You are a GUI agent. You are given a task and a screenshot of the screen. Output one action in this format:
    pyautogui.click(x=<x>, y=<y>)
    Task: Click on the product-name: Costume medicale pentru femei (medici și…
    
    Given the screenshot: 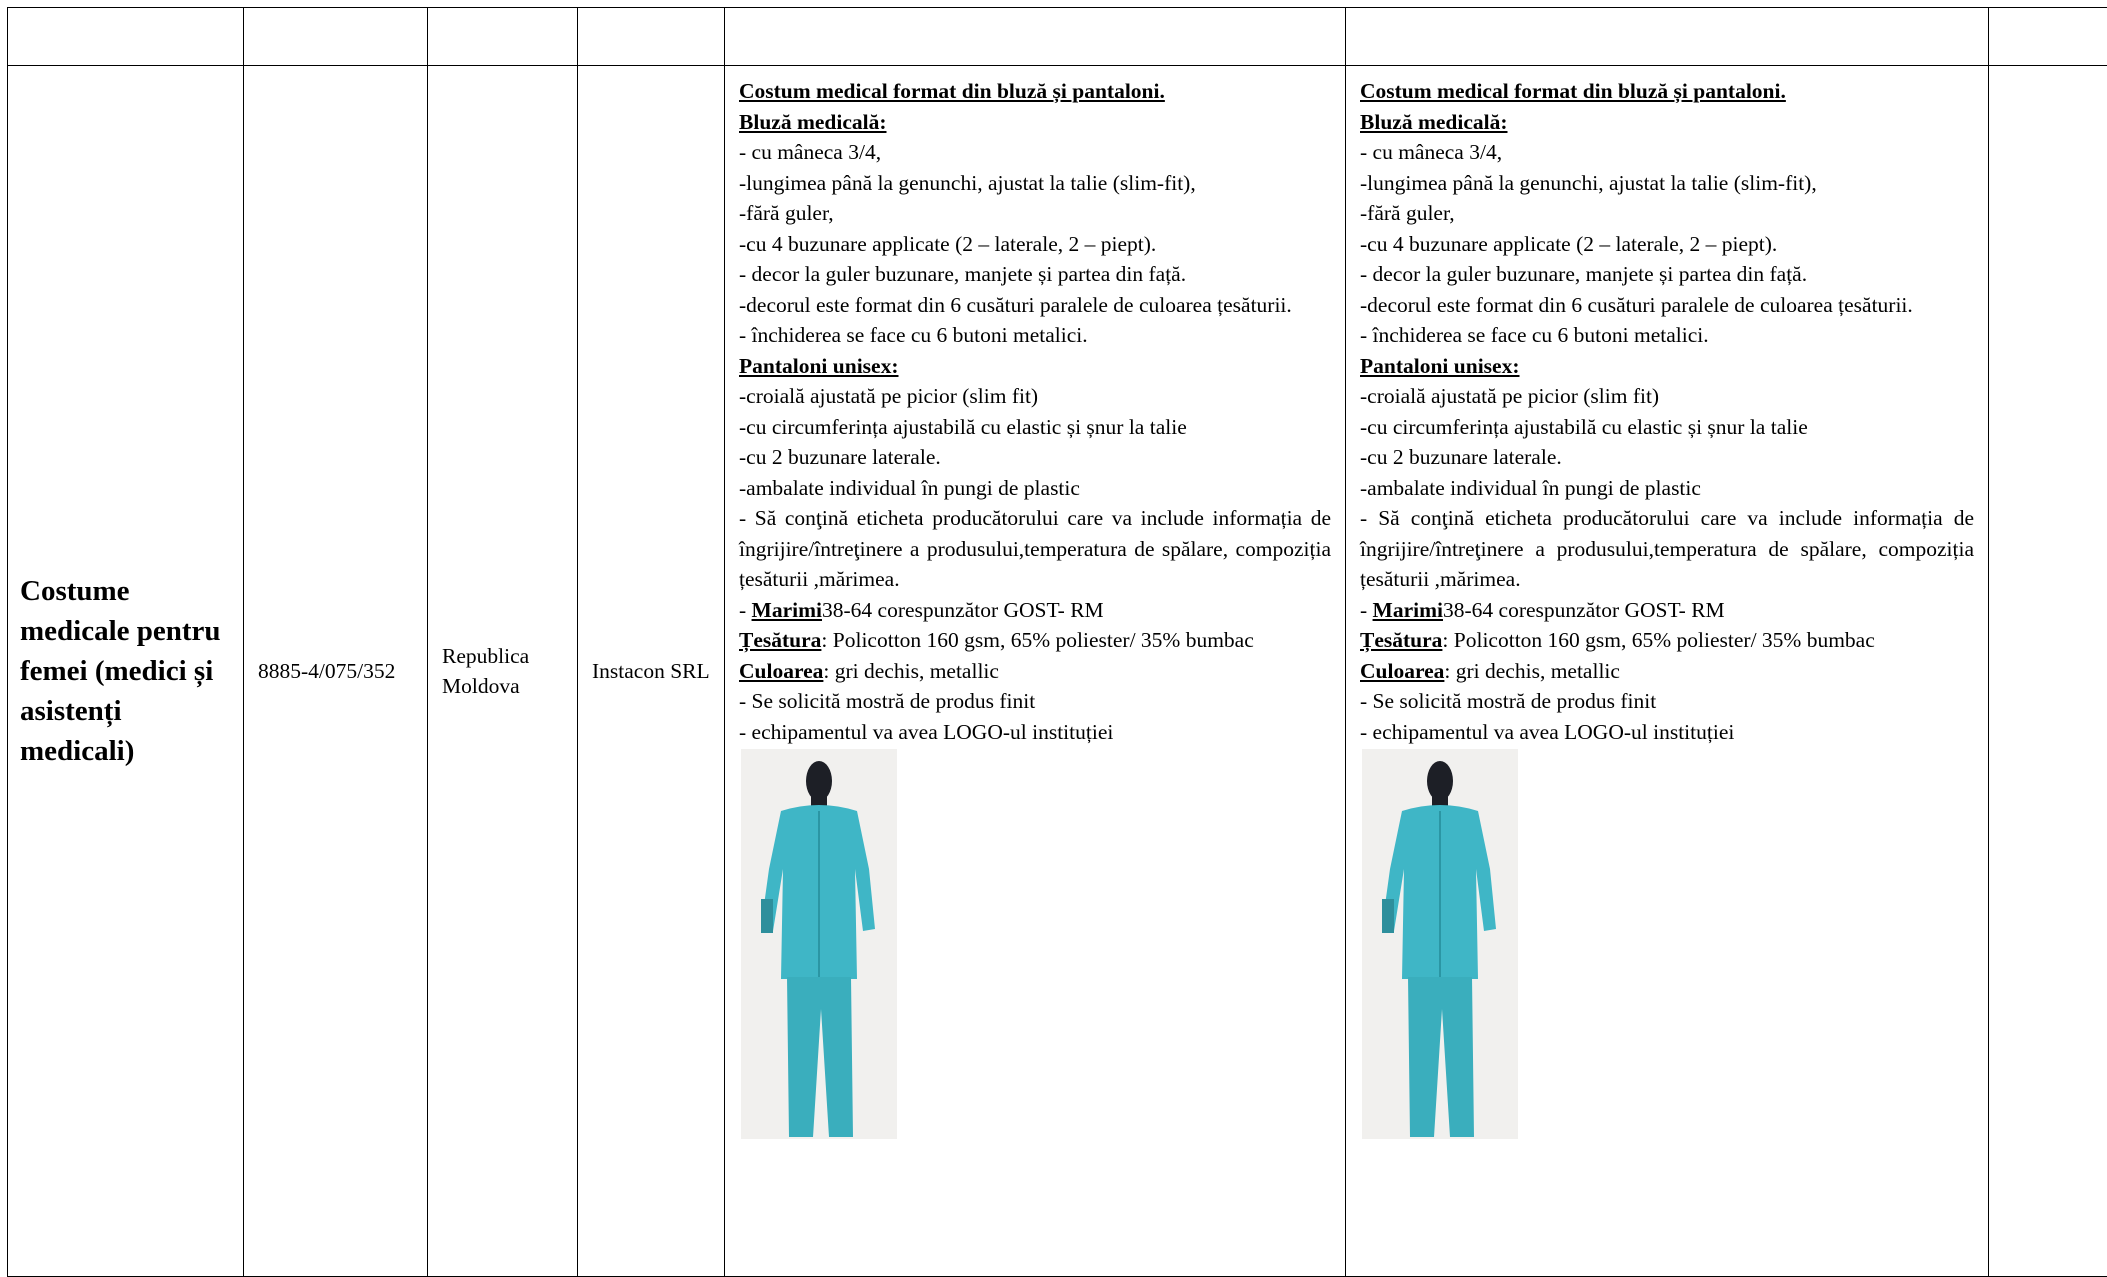 What is the action you would take?
    pyautogui.click(x=126, y=671)
    